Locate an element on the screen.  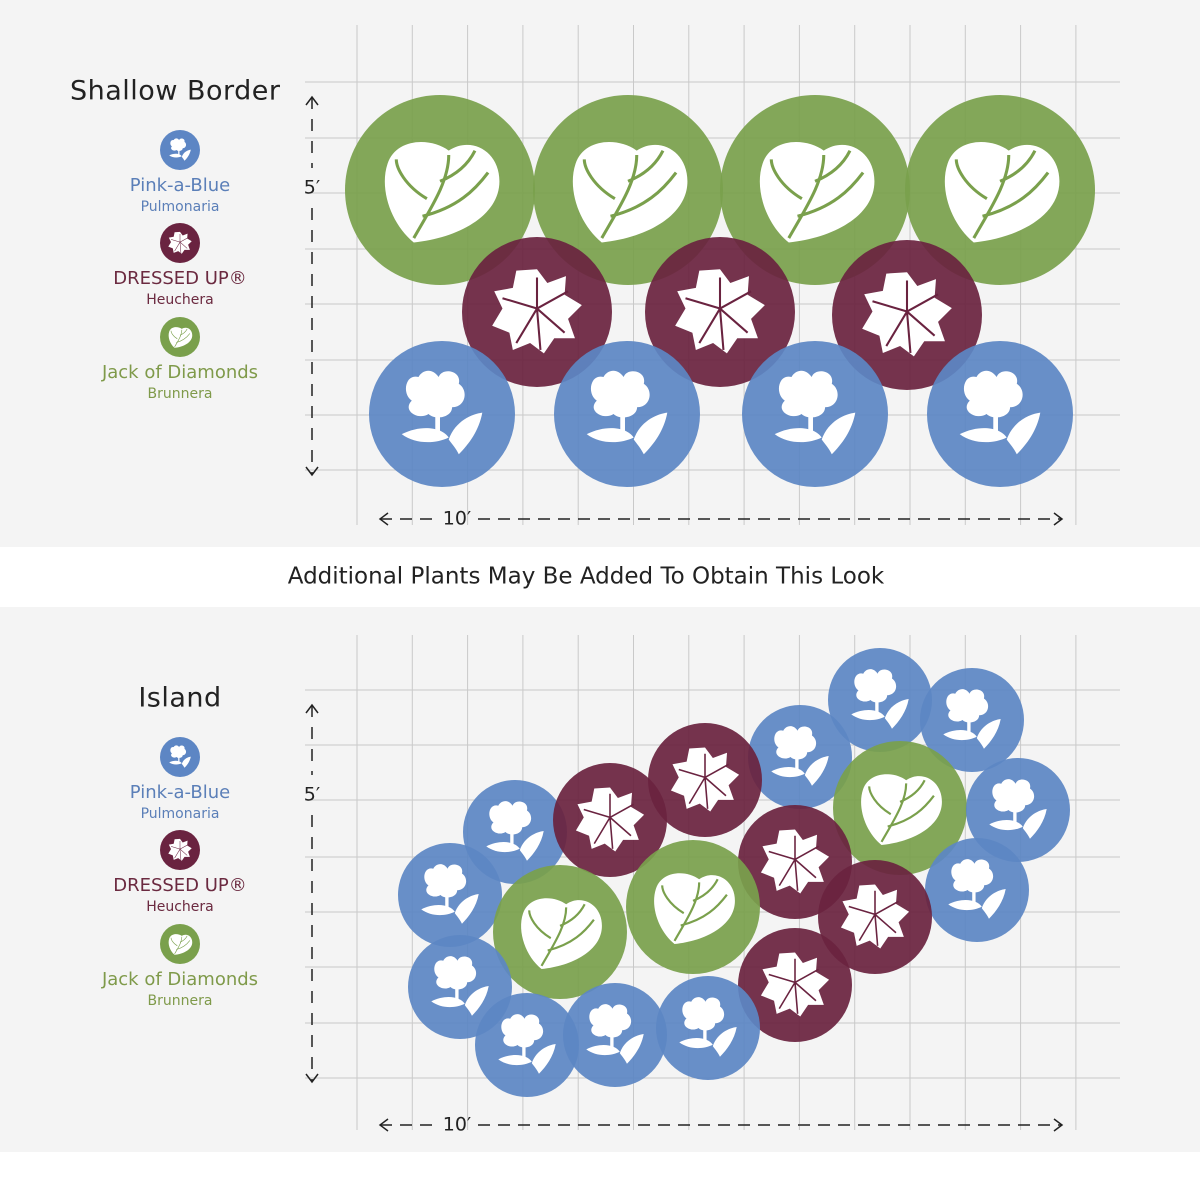
panel-title: Island is located at coordinates (179, 698).